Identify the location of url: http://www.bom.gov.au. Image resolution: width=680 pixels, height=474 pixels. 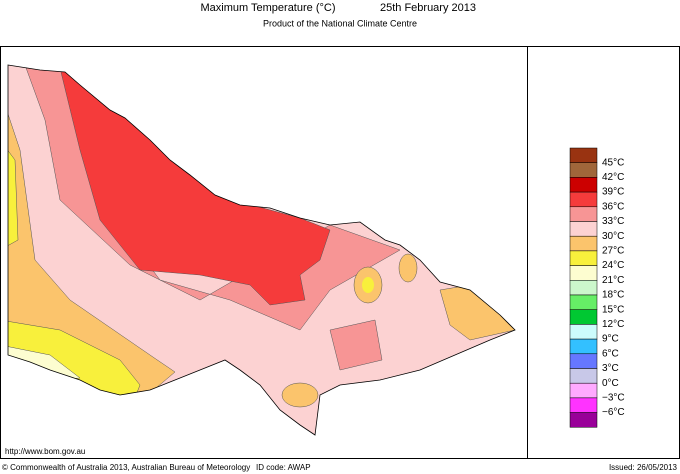
(45, 451).